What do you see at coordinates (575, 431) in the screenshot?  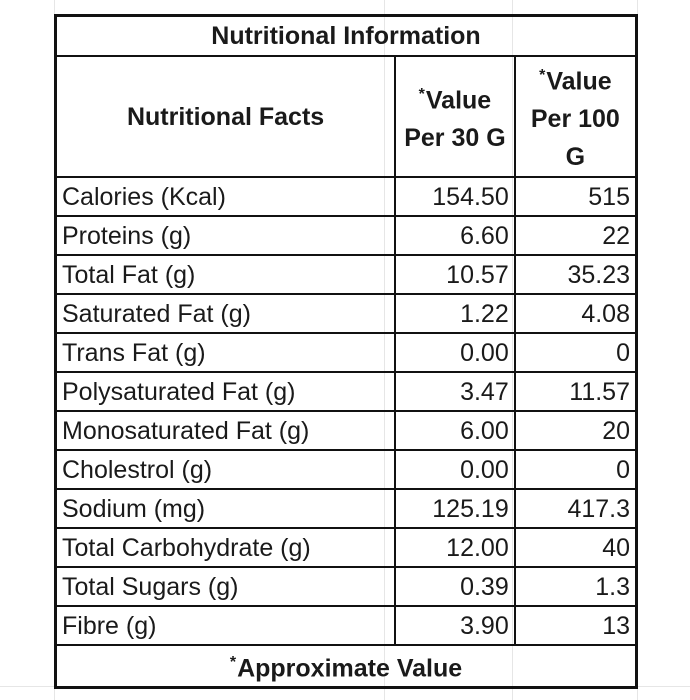 I see `value-per-100g: 20` at bounding box center [575, 431].